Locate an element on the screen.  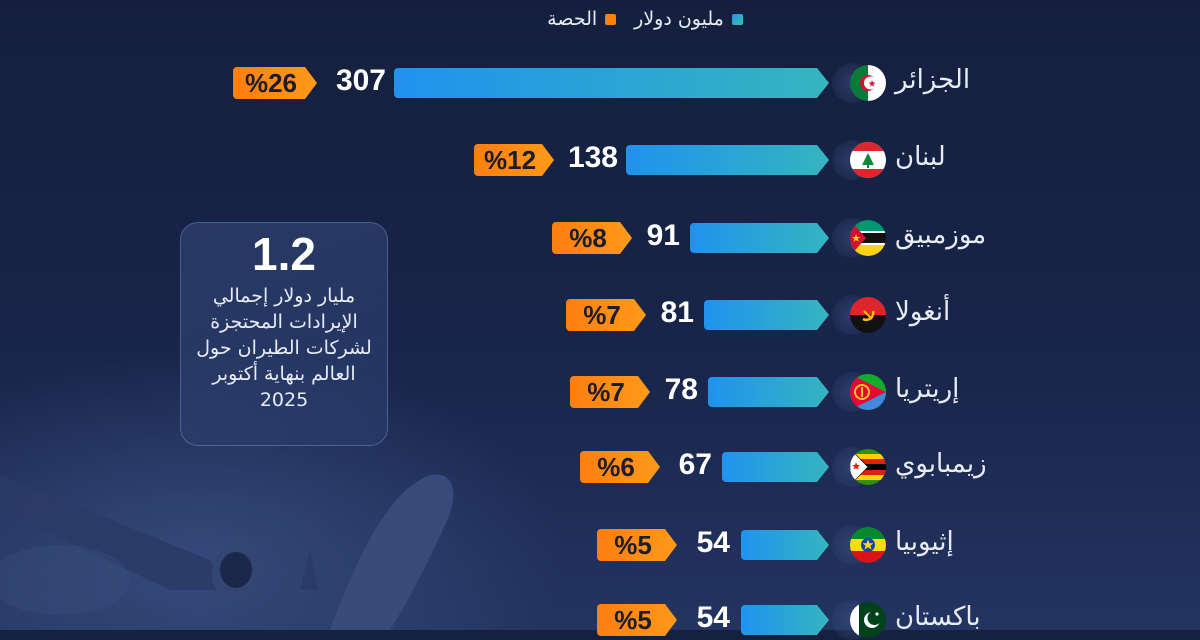
pakistan-flag-icon is located at coordinates (868, 620).